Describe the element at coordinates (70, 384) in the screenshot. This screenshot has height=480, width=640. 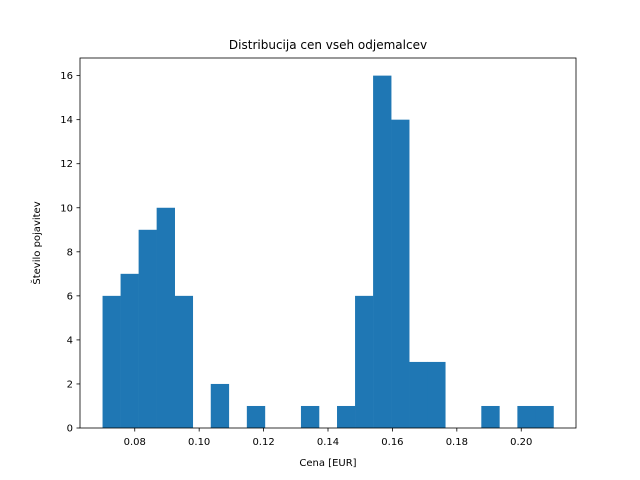
I see `y-tick-label: 2` at that location.